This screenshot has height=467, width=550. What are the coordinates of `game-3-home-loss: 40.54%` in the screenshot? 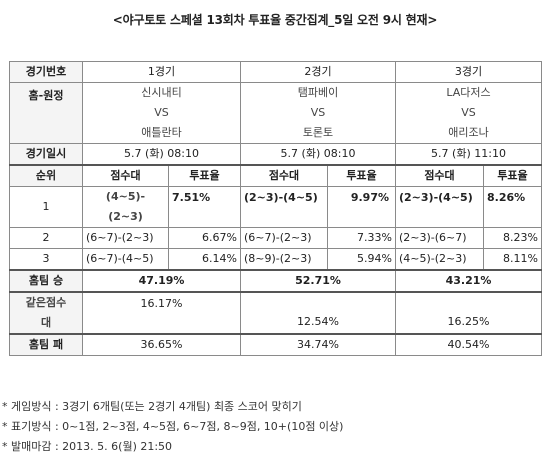 It's located at (468, 344).